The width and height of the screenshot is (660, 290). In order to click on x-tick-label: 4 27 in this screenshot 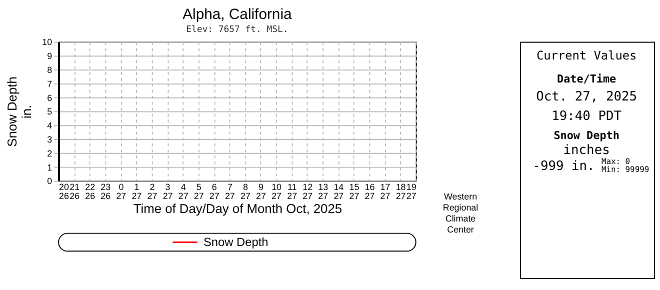, I will do `click(183, 192)`.